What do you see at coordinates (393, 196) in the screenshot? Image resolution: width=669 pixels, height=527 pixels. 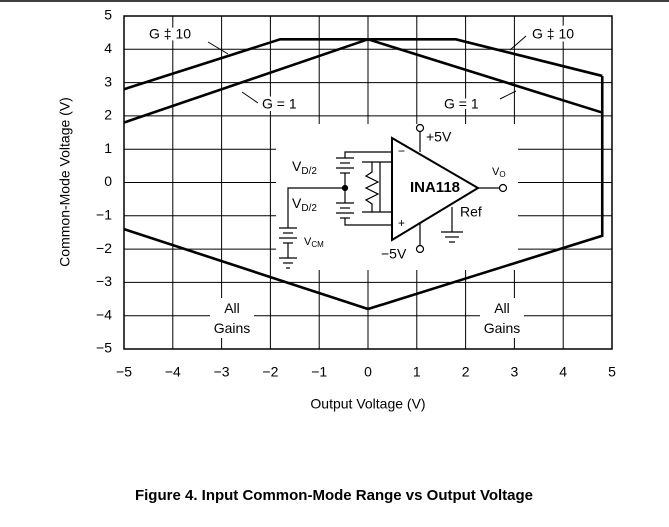 I see `inset-circuit` at bounding box center [393, 196].